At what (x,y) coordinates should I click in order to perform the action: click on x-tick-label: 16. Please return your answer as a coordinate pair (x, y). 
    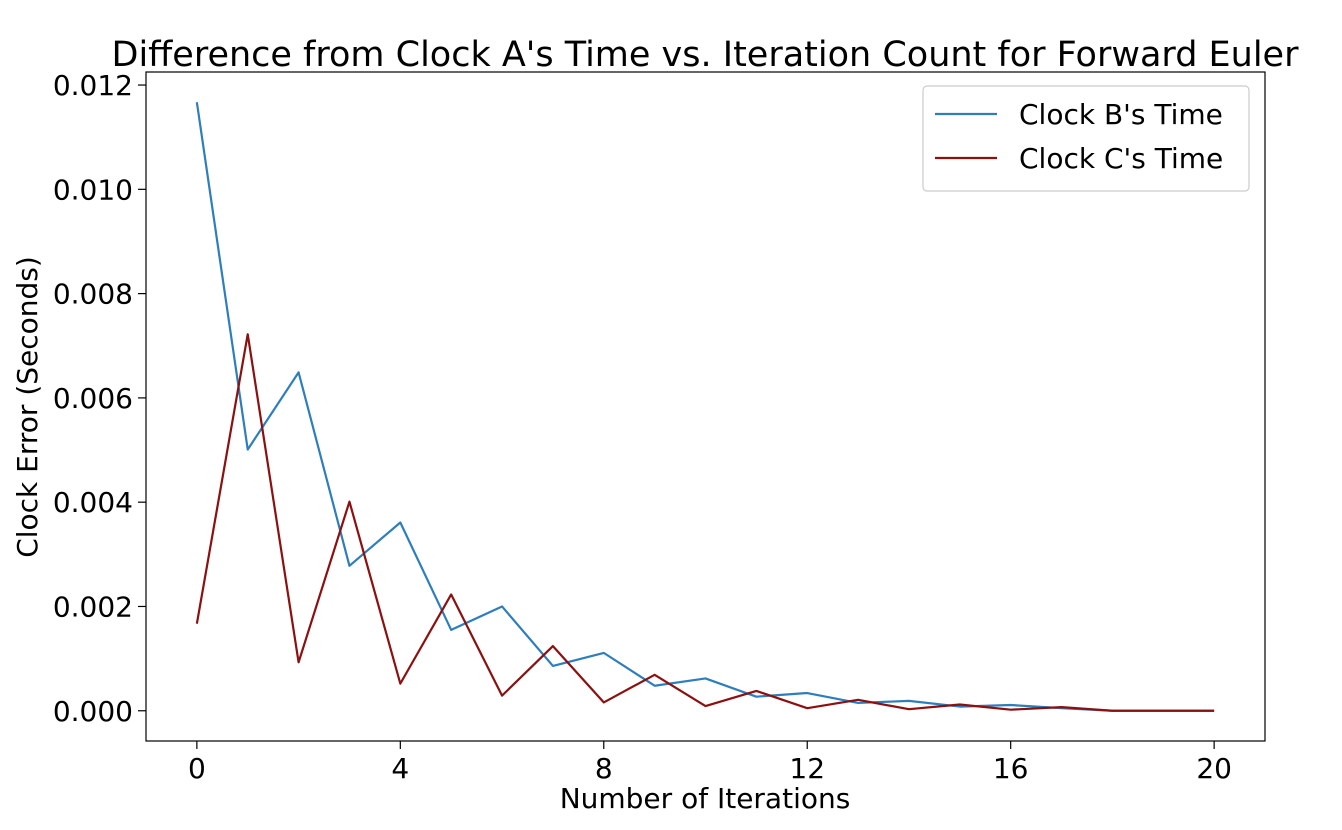
    Looking at the image, I should click on (1011, 768).